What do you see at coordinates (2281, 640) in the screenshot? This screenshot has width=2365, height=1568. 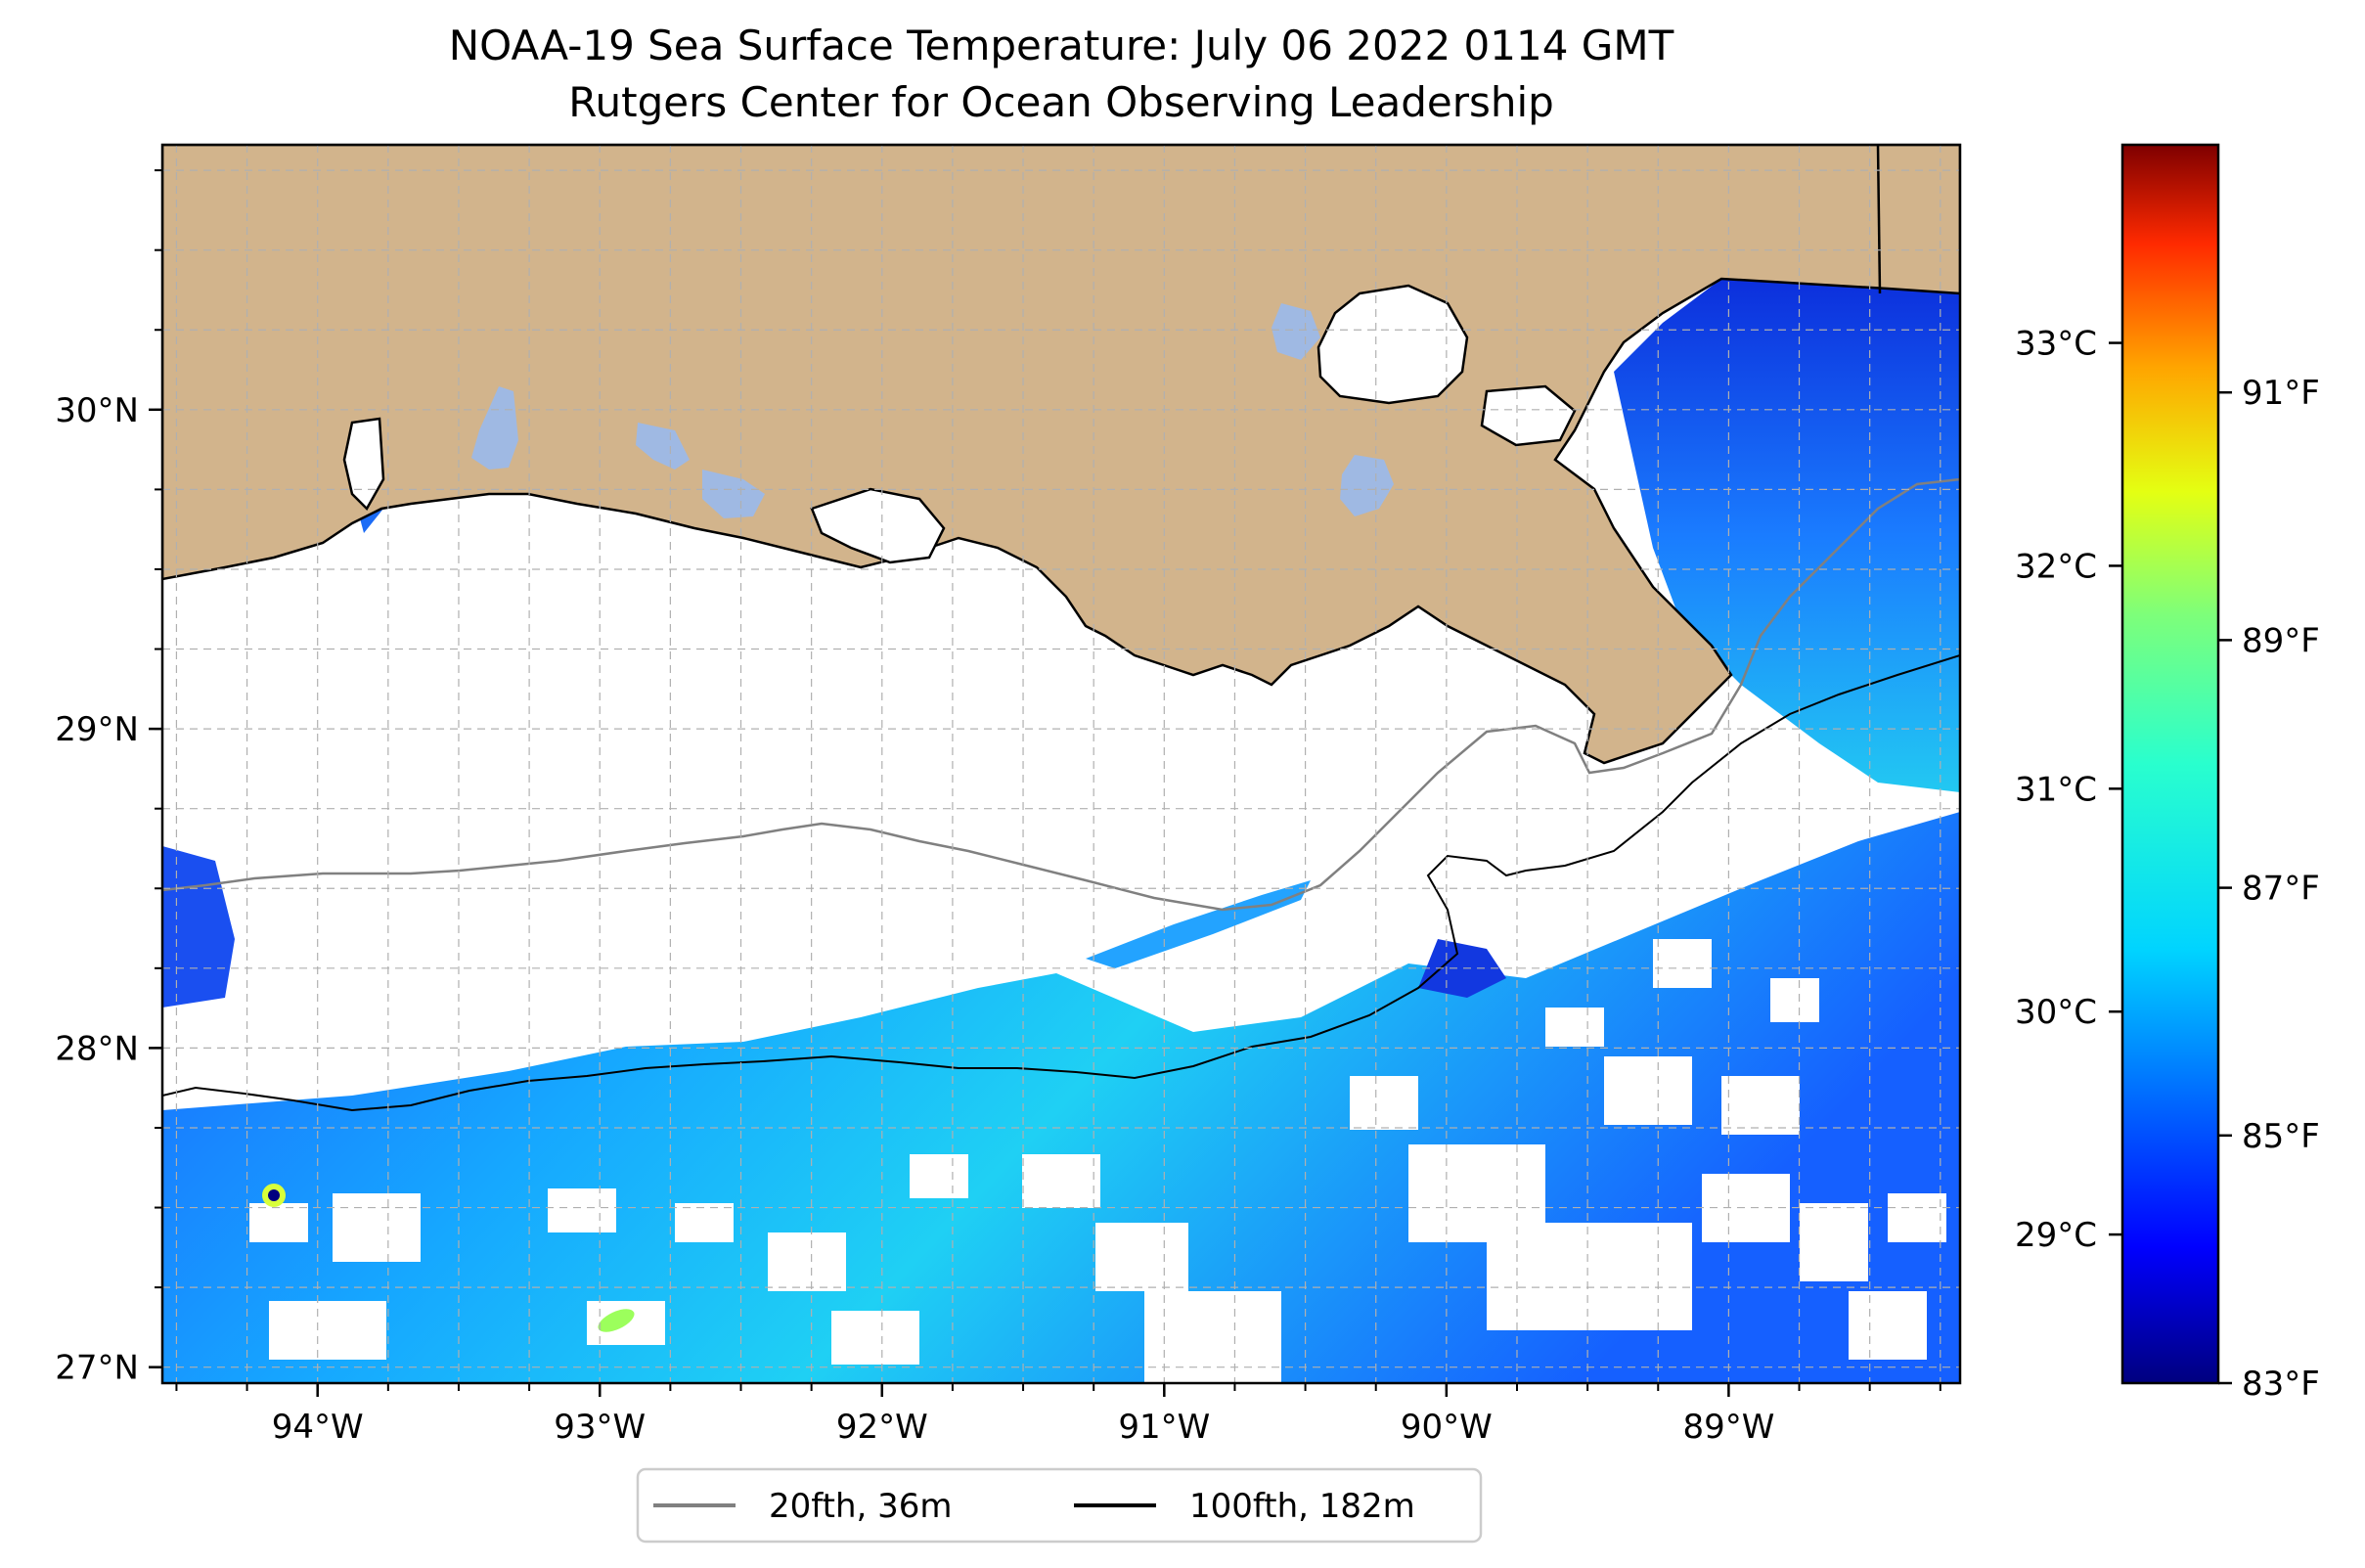 I see `colorbar-f-tick-label: 89°F` at bounding box center [2281, 640].